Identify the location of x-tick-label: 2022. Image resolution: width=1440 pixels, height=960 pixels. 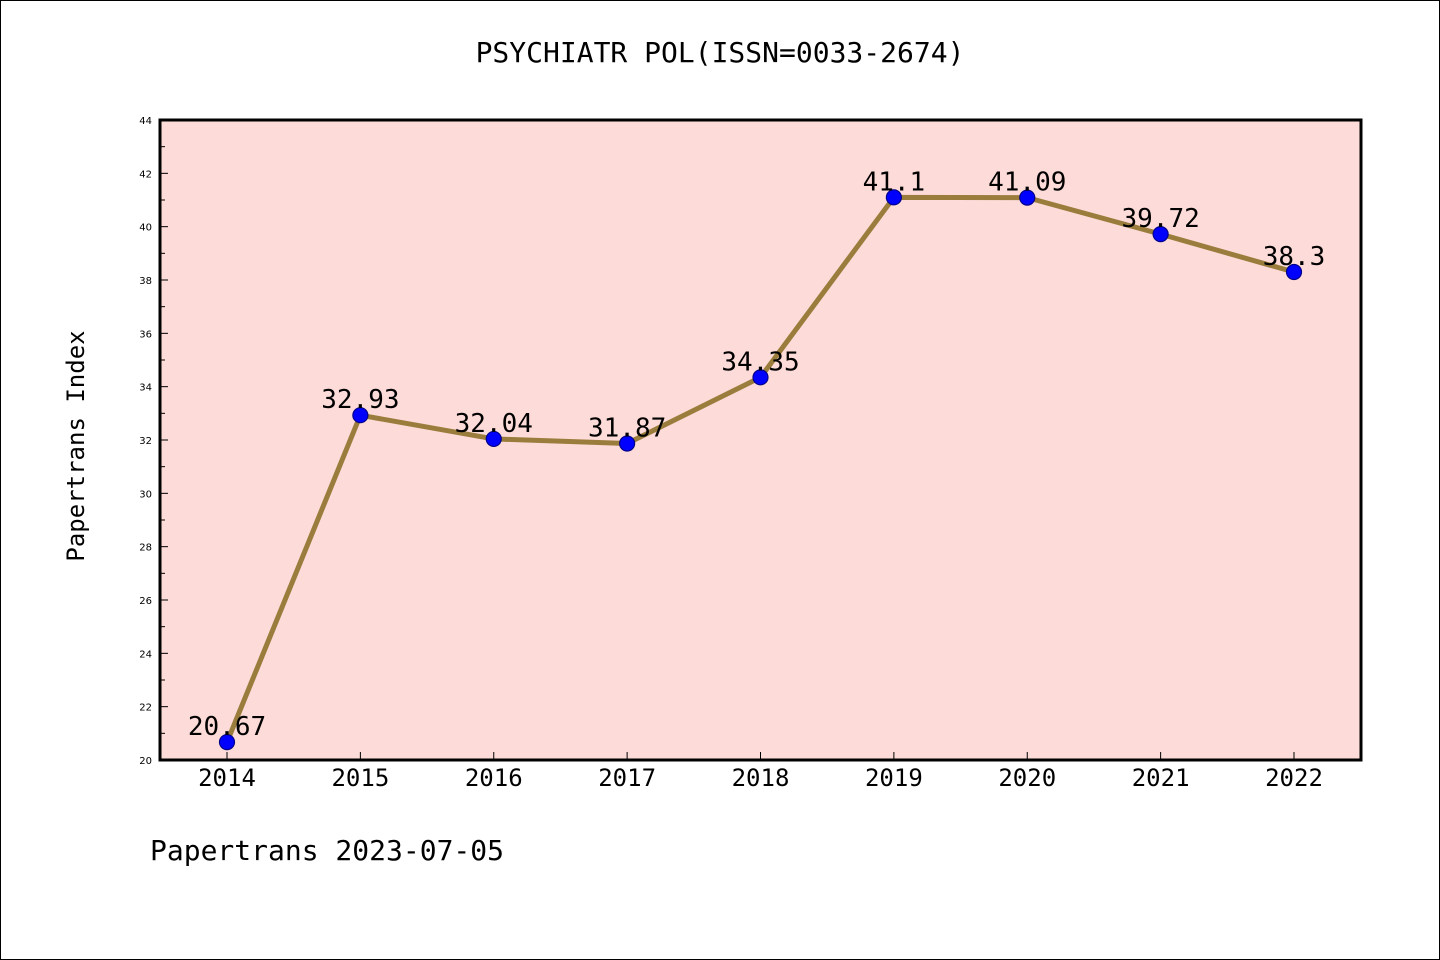
(1294, 778).